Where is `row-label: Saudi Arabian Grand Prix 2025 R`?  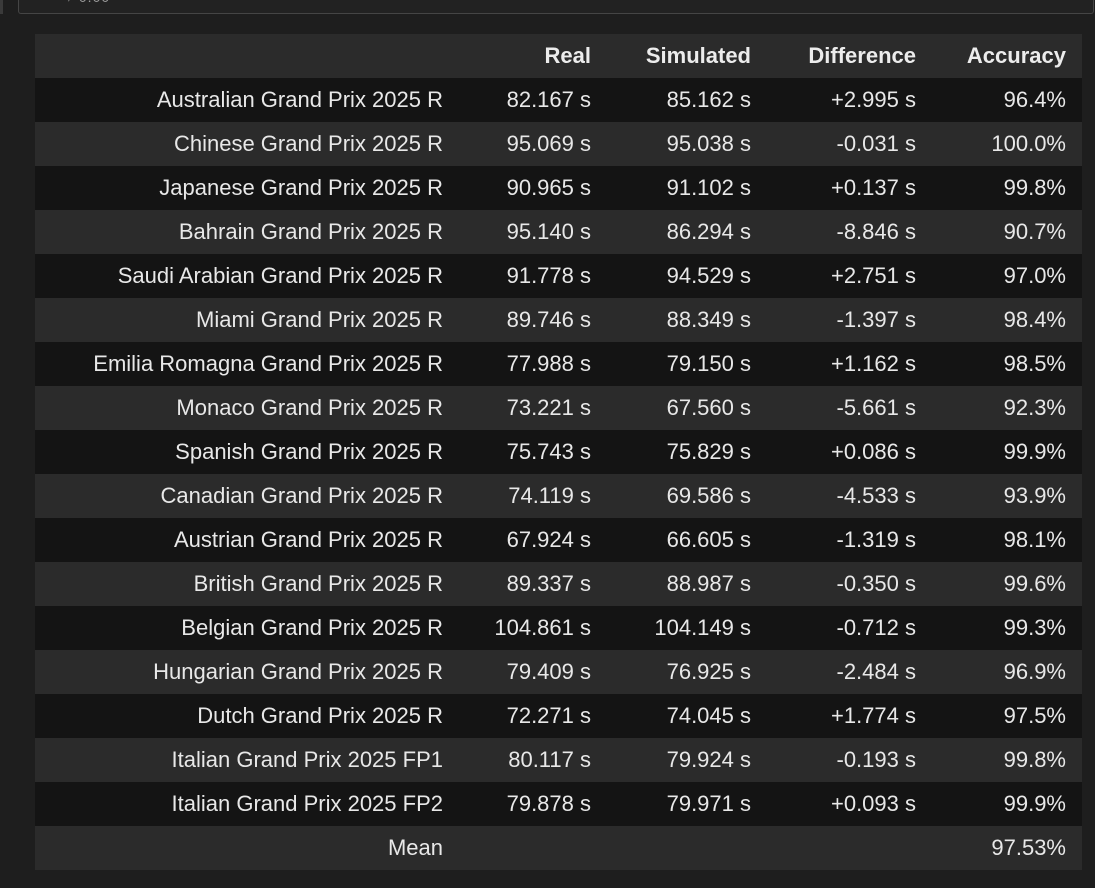 row-label: Saudi Arabian Grand Prix 2025 R is located at coordinates (243, 276).